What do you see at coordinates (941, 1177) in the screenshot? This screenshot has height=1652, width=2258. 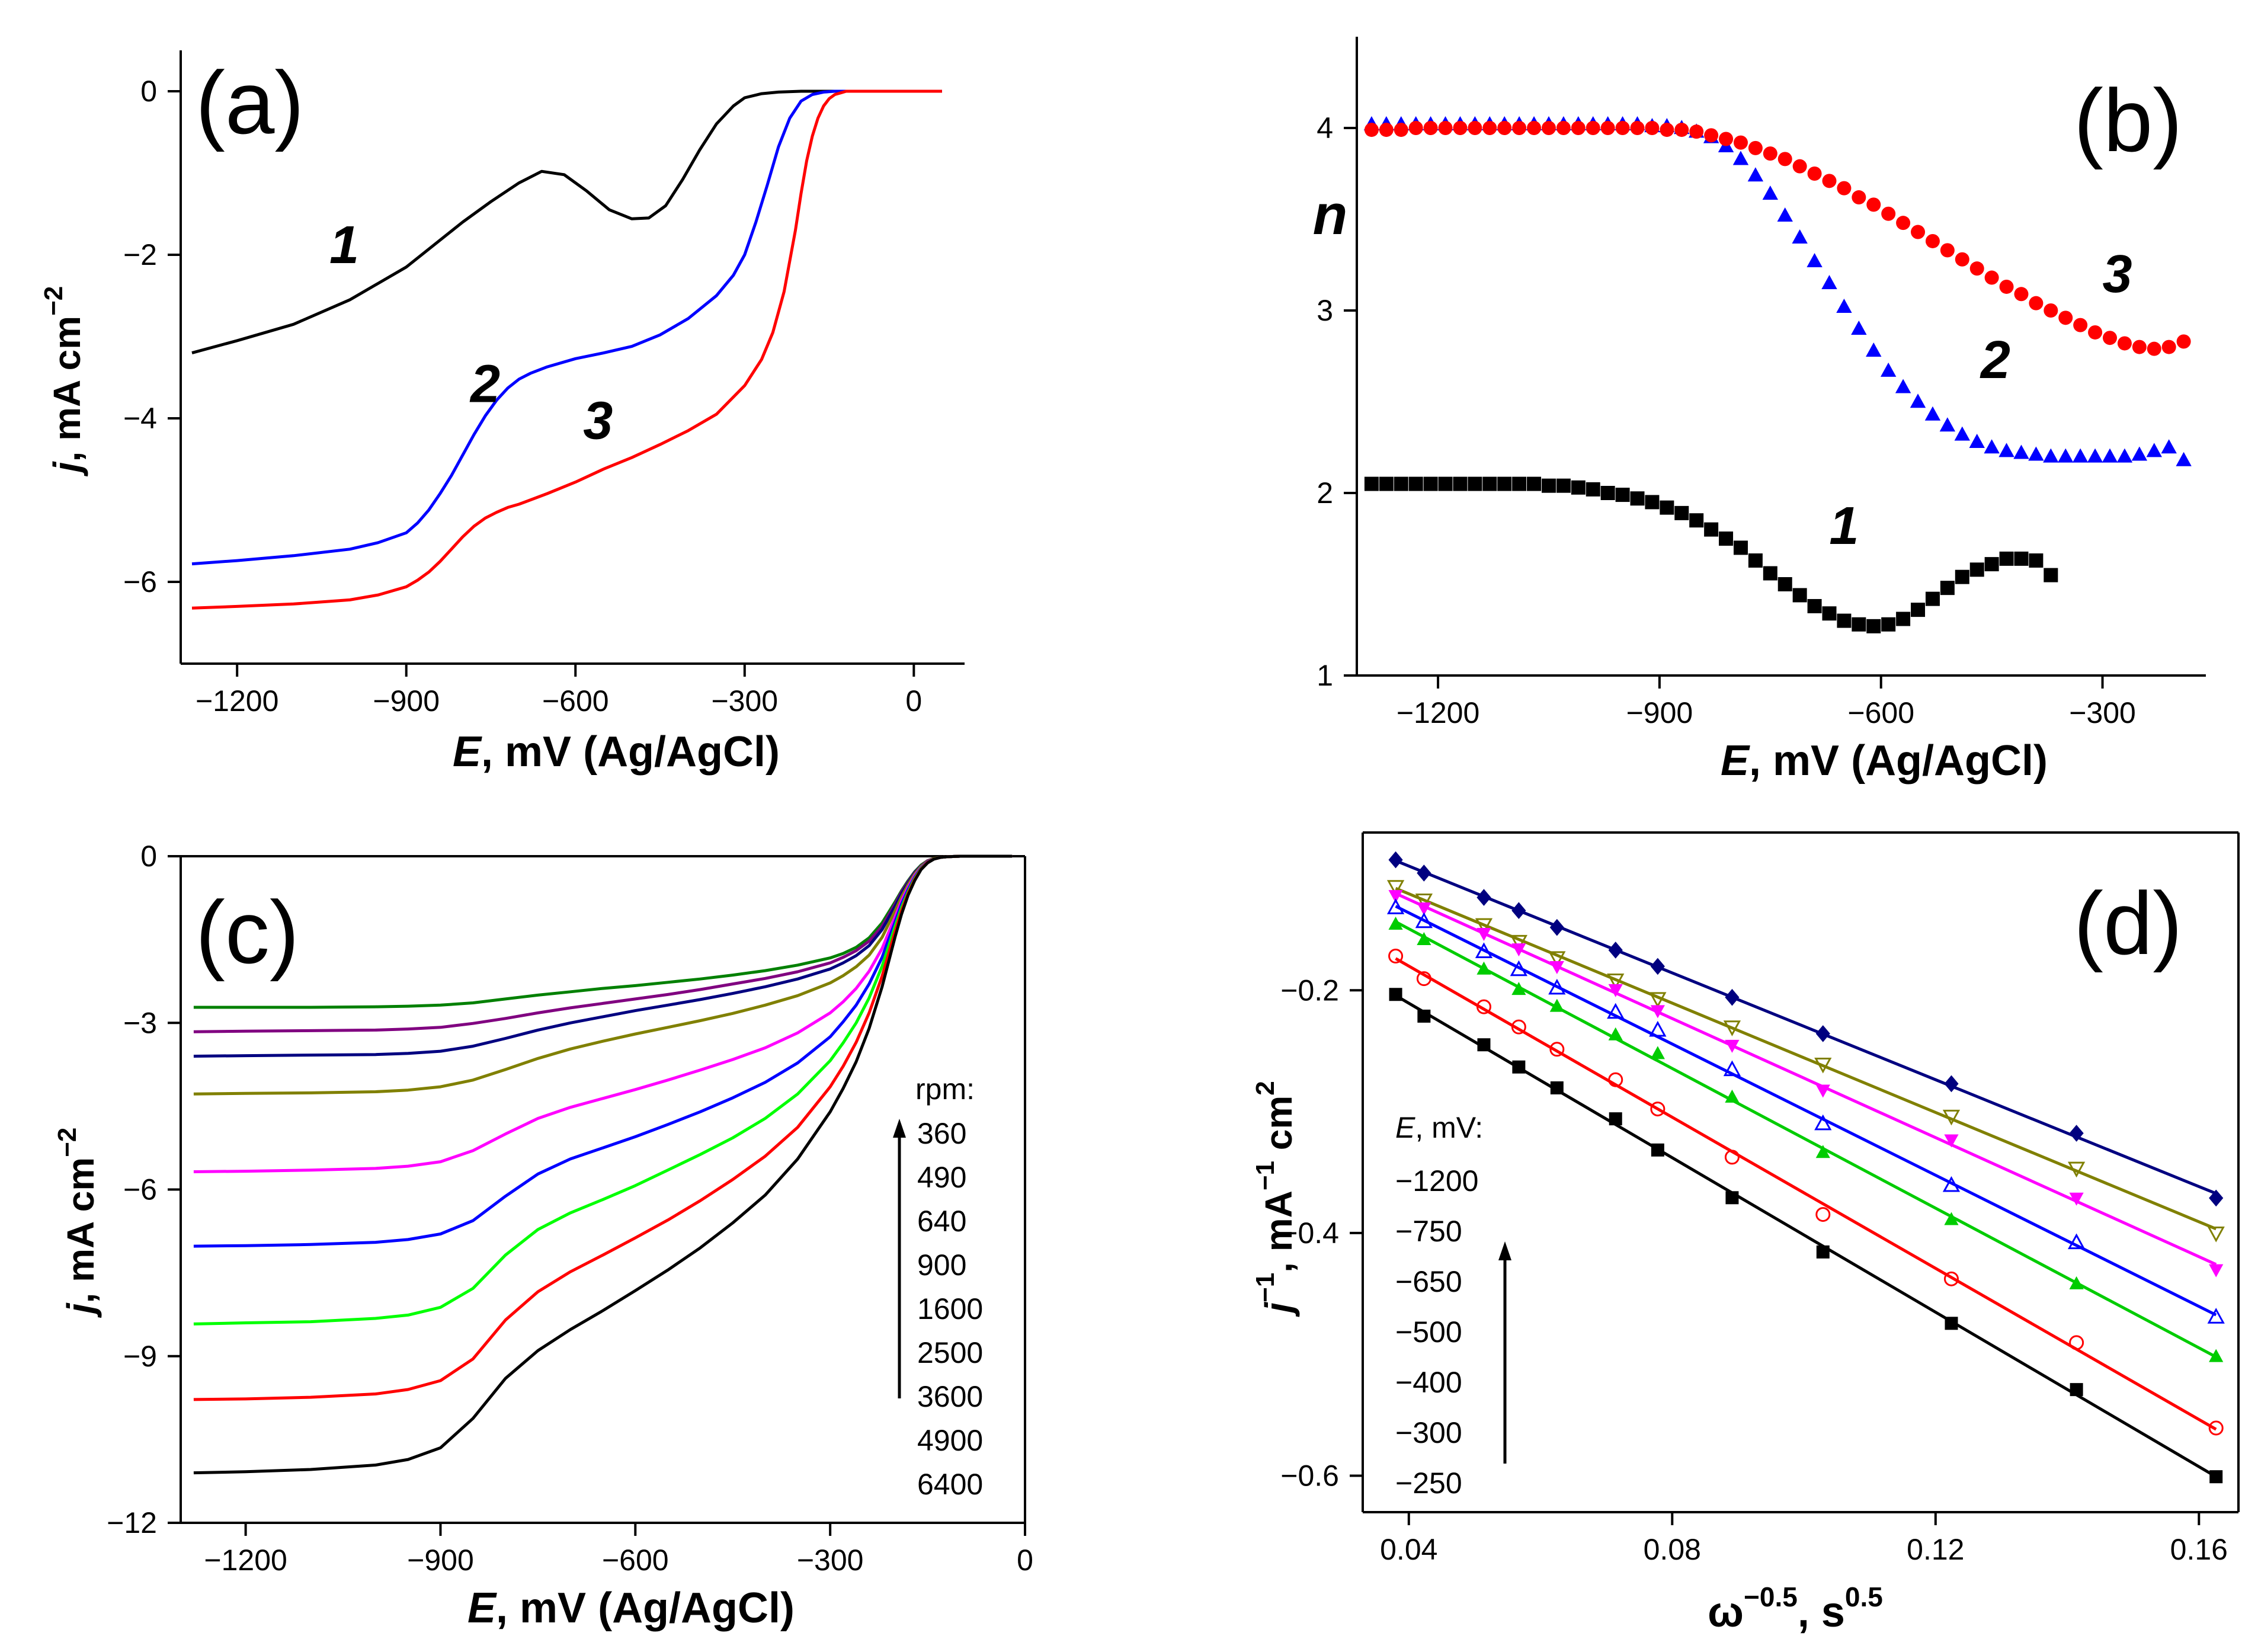 I see `panel-c-legend-entry: 490` at bounding box center [941, 1177].